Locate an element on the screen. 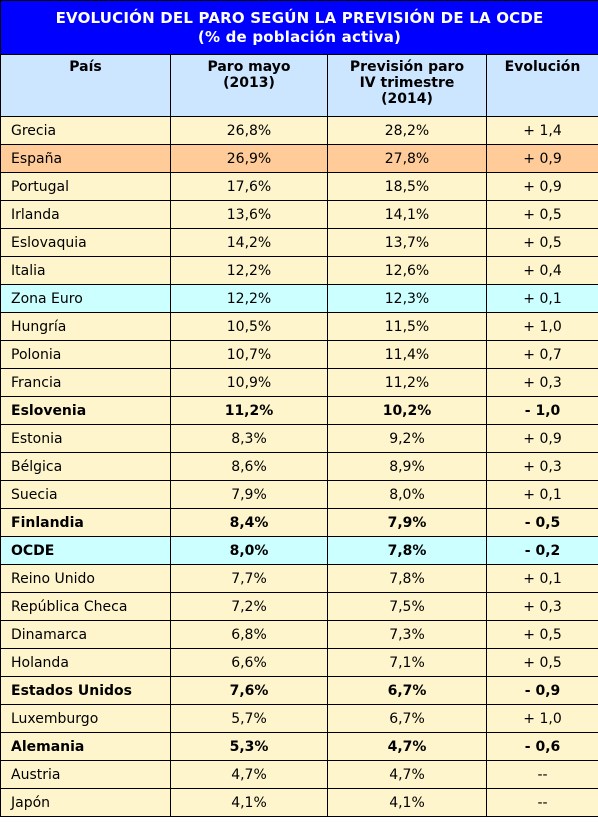  cell-paro: 13,6% is located at coordinates (249, 214).